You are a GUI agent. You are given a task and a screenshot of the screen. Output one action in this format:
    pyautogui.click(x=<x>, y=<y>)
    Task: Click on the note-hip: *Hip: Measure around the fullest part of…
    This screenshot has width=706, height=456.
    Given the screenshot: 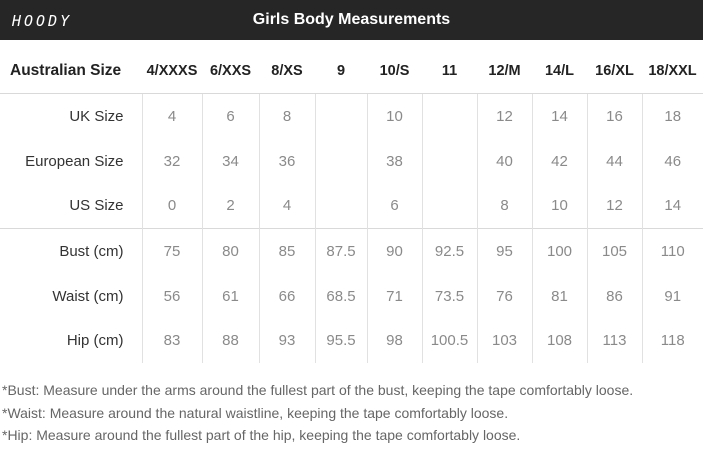 What is the action you would take?
    pyautogui.click(x=261, y=435)
    